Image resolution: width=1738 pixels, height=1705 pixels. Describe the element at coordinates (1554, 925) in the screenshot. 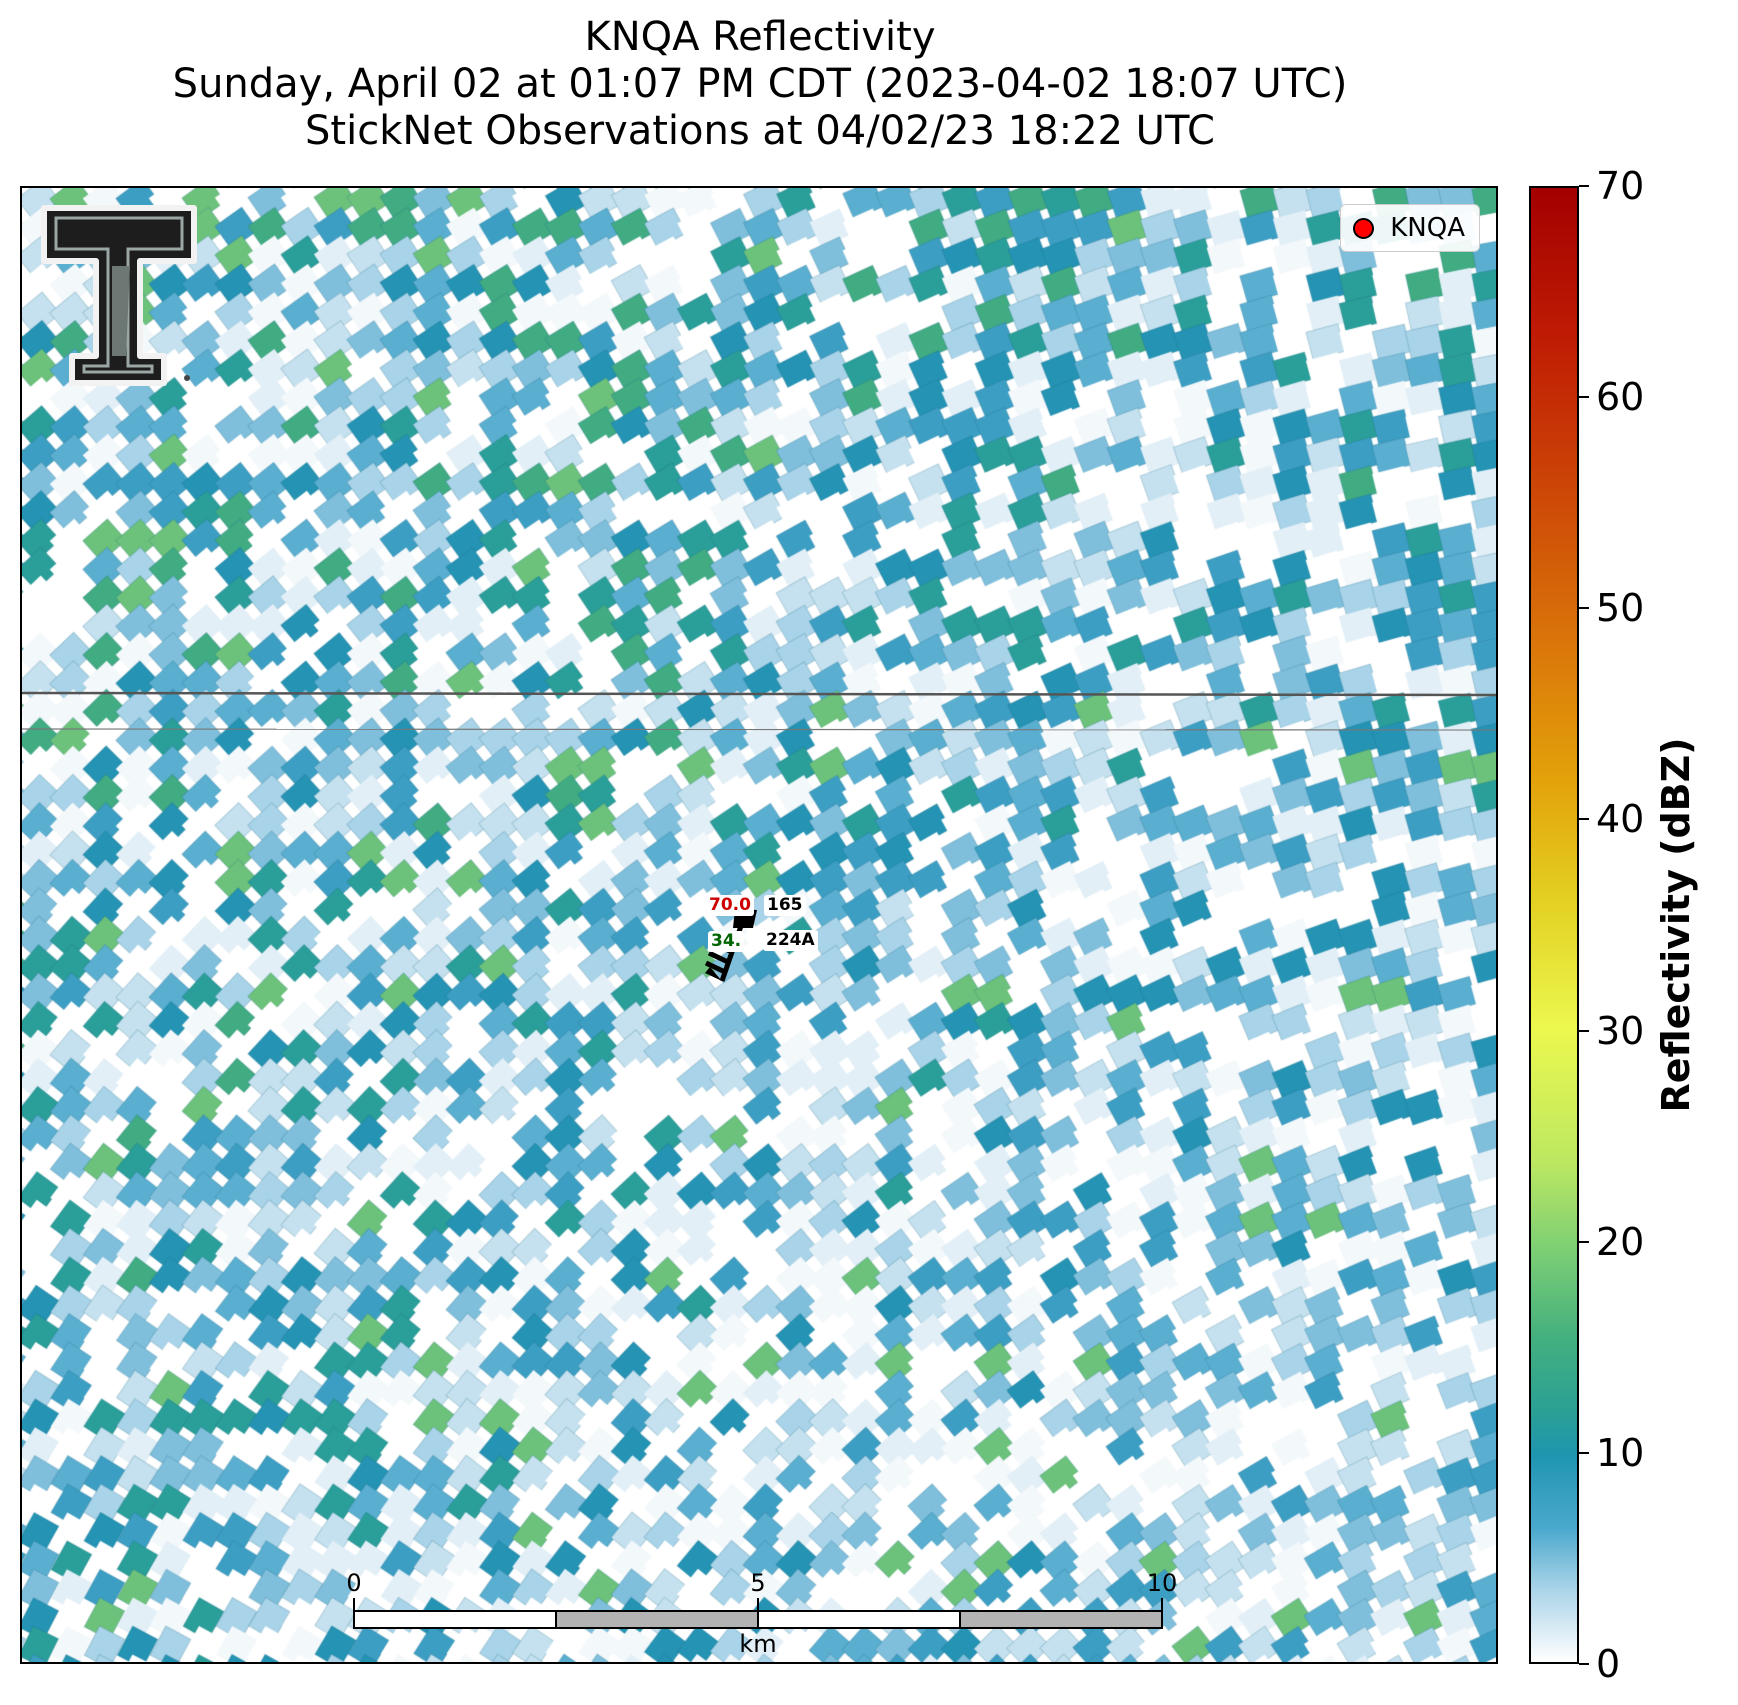

I see `colorbar` at that location.